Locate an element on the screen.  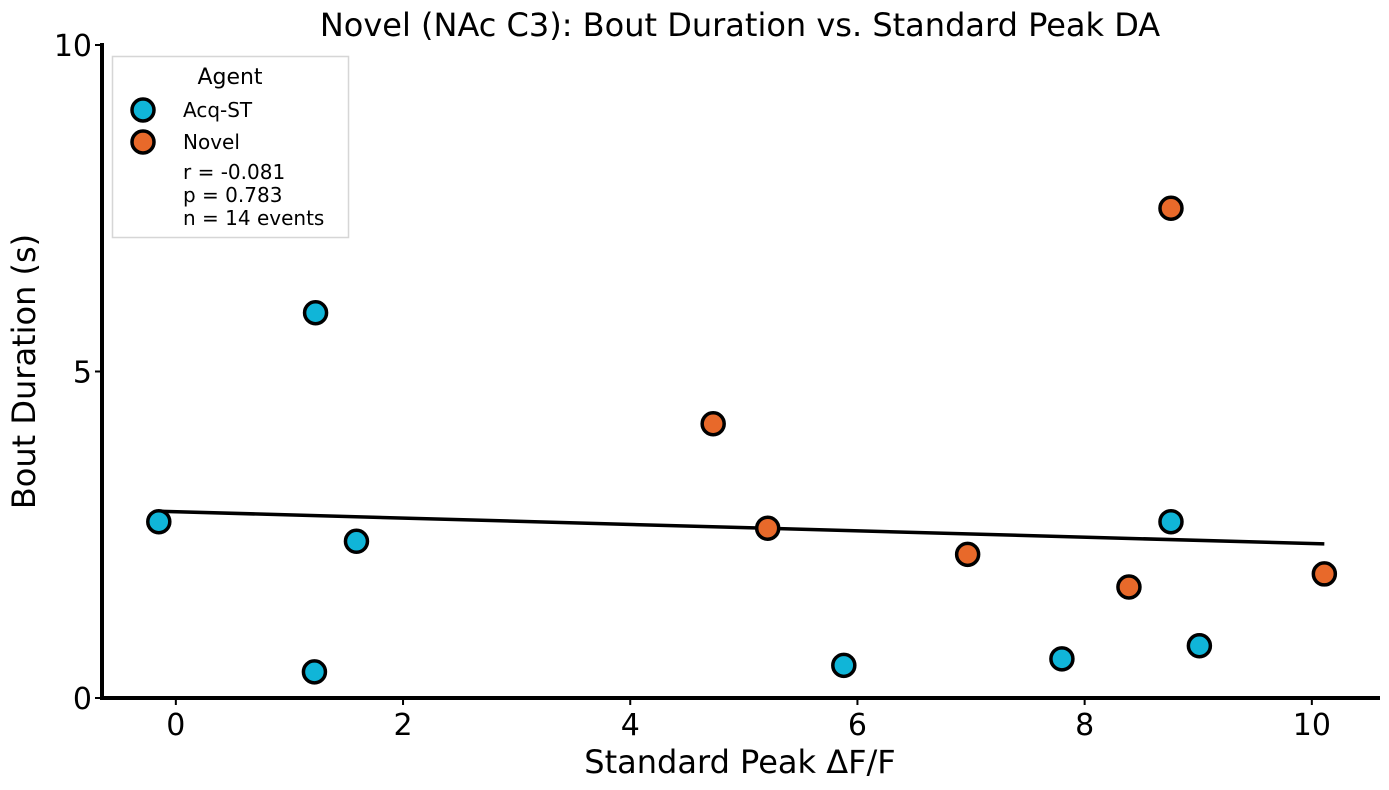
legend-title: Agent is located at coordinates (229, 77).